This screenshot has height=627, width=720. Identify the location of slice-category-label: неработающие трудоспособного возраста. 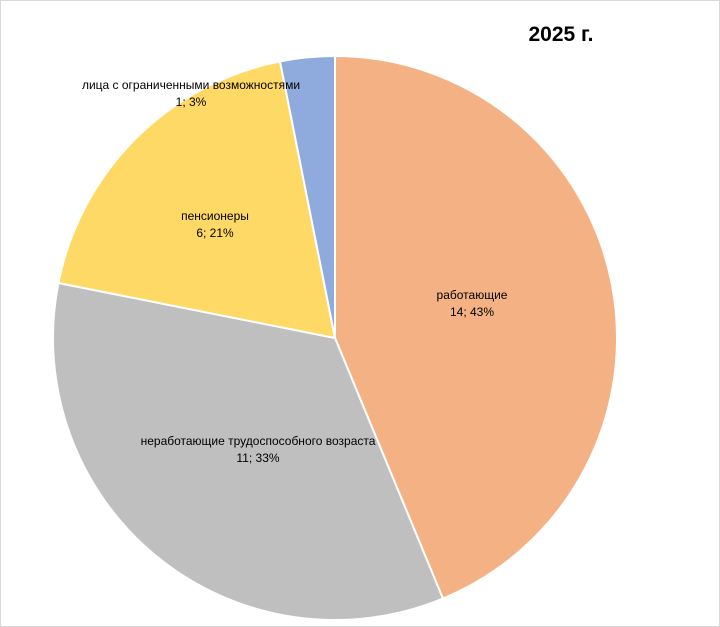
(258, 441).